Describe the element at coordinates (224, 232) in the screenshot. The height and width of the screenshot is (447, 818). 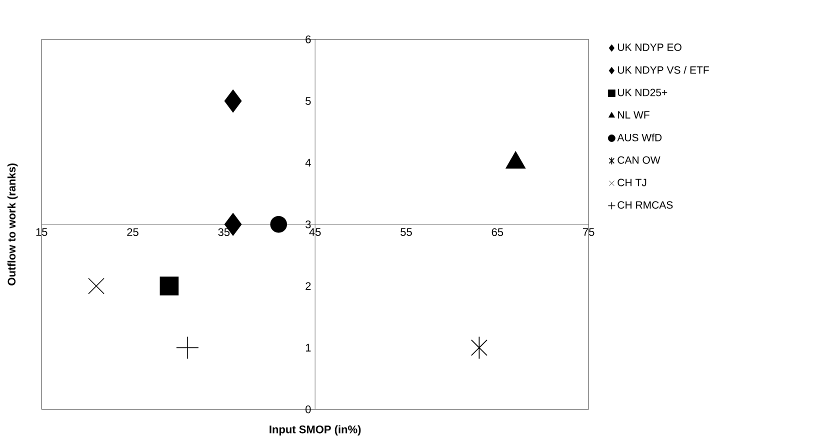
I see `x-tick-label: 35` at that location.